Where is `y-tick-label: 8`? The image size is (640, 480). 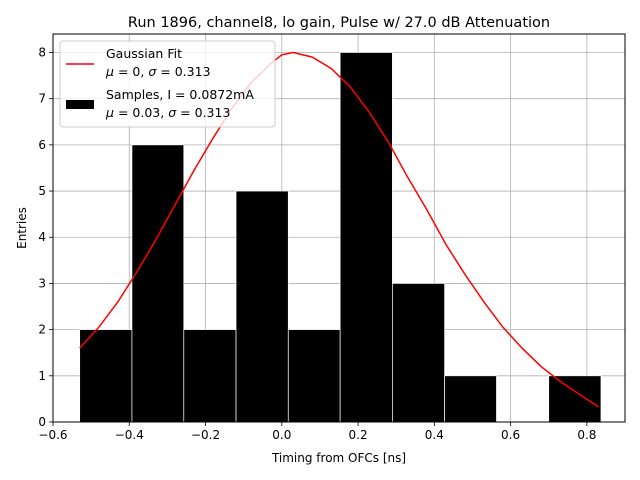 y-tick-label: 8 is located at coordinates (42, 52).